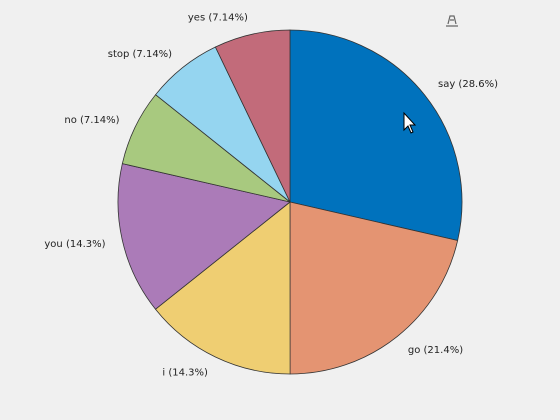  I want to click on slice-label: you (14.3%), so click(74, 244).